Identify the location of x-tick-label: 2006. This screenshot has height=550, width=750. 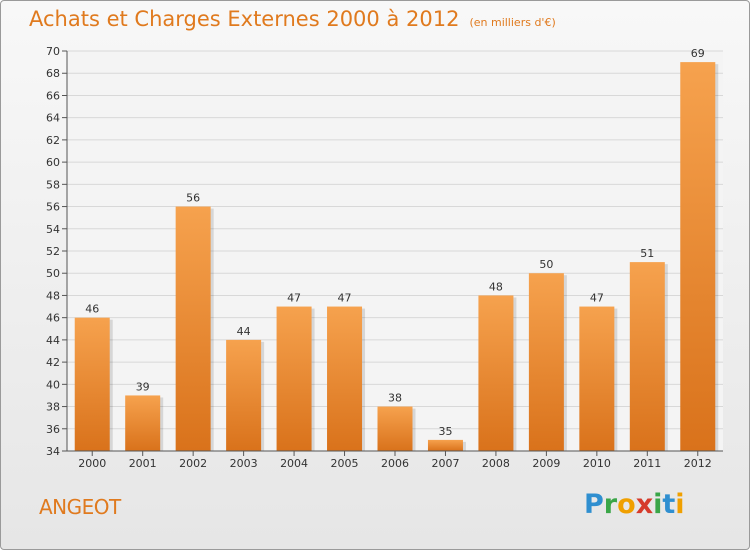
(395, 463).